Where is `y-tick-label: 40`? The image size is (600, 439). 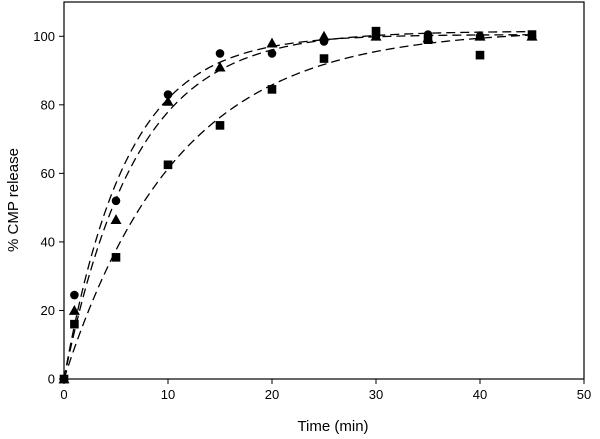
y-tick-label: 40 is located at coordinates (48, 241).